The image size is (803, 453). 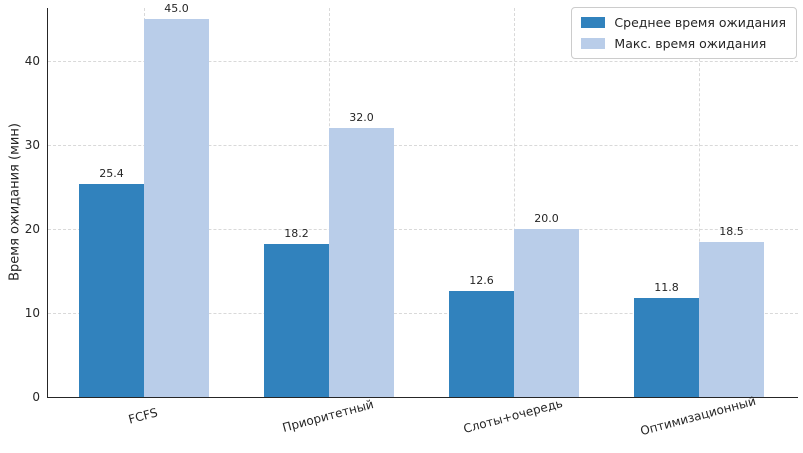 What do you see at coordinates (32, 228) in the screenshot?
I see `y-tick-label: 20` at bounding box center [32, 228].